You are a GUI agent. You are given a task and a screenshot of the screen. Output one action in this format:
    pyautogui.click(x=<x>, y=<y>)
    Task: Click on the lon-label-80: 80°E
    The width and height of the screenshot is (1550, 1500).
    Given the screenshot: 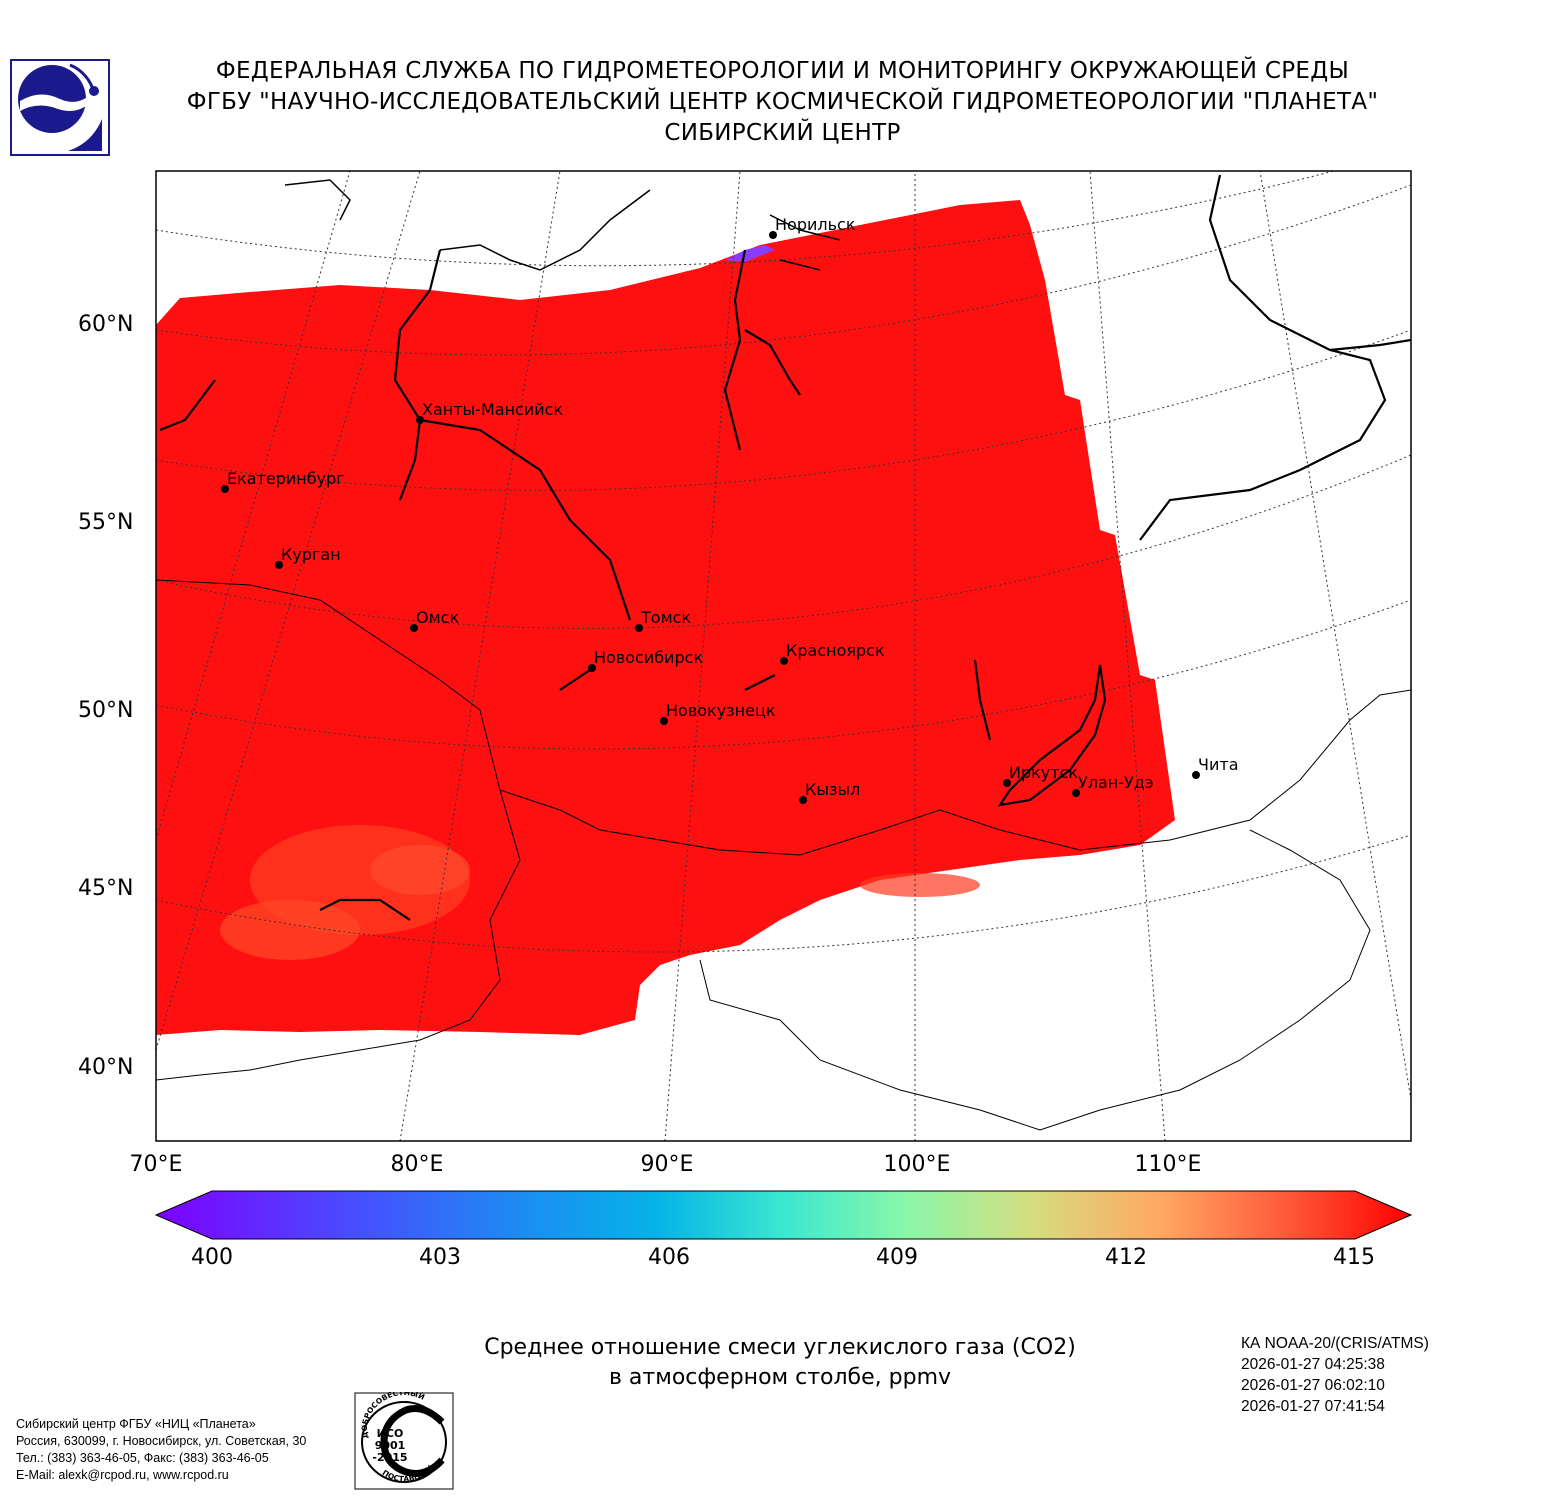 What is the action you would take?
    pyautogui.click(x=417, y=1164)
    